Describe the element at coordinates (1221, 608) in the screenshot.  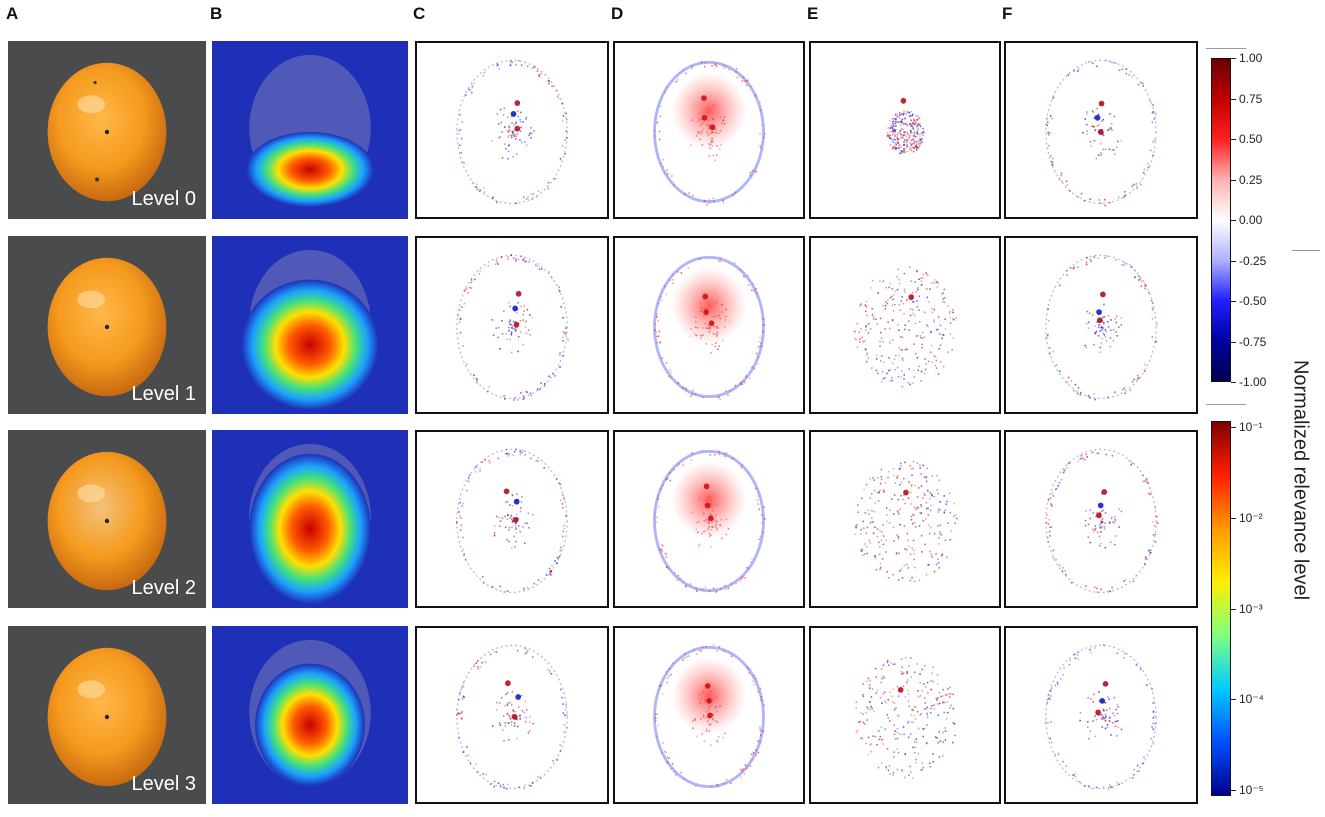
I see `colorbar-log-bar` at that location.